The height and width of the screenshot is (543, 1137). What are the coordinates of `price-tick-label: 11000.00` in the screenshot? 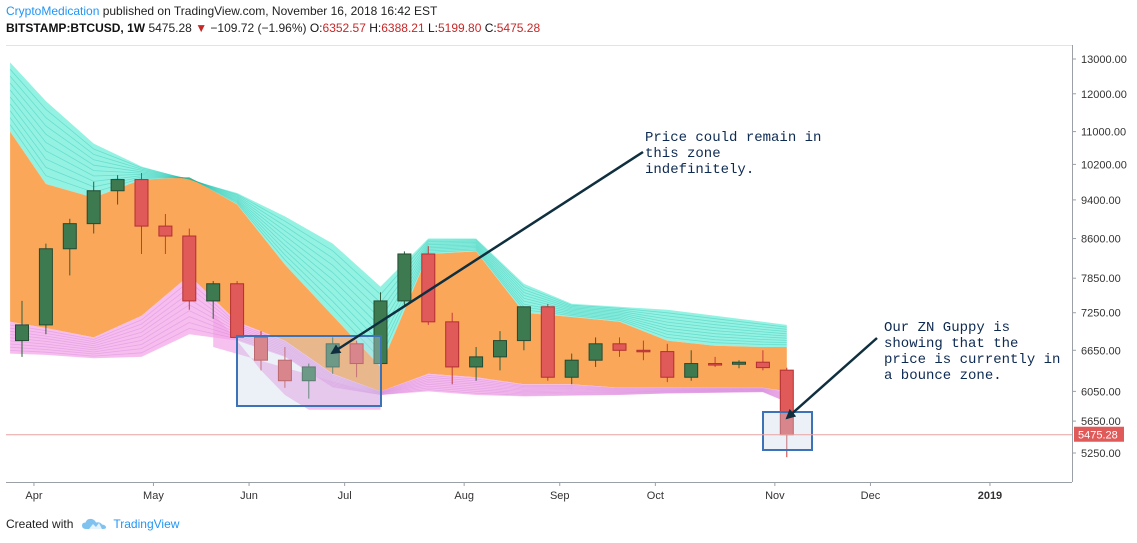 It's located at (1103, 133).